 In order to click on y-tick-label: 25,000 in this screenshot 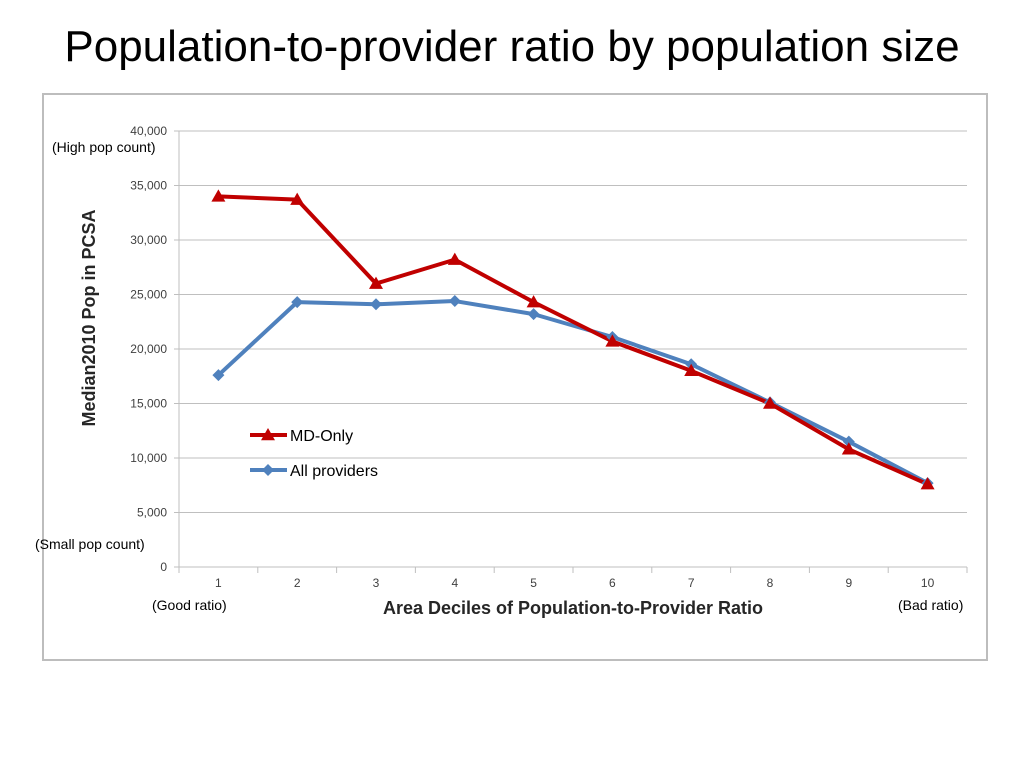, I will do `click(148, 295)`.